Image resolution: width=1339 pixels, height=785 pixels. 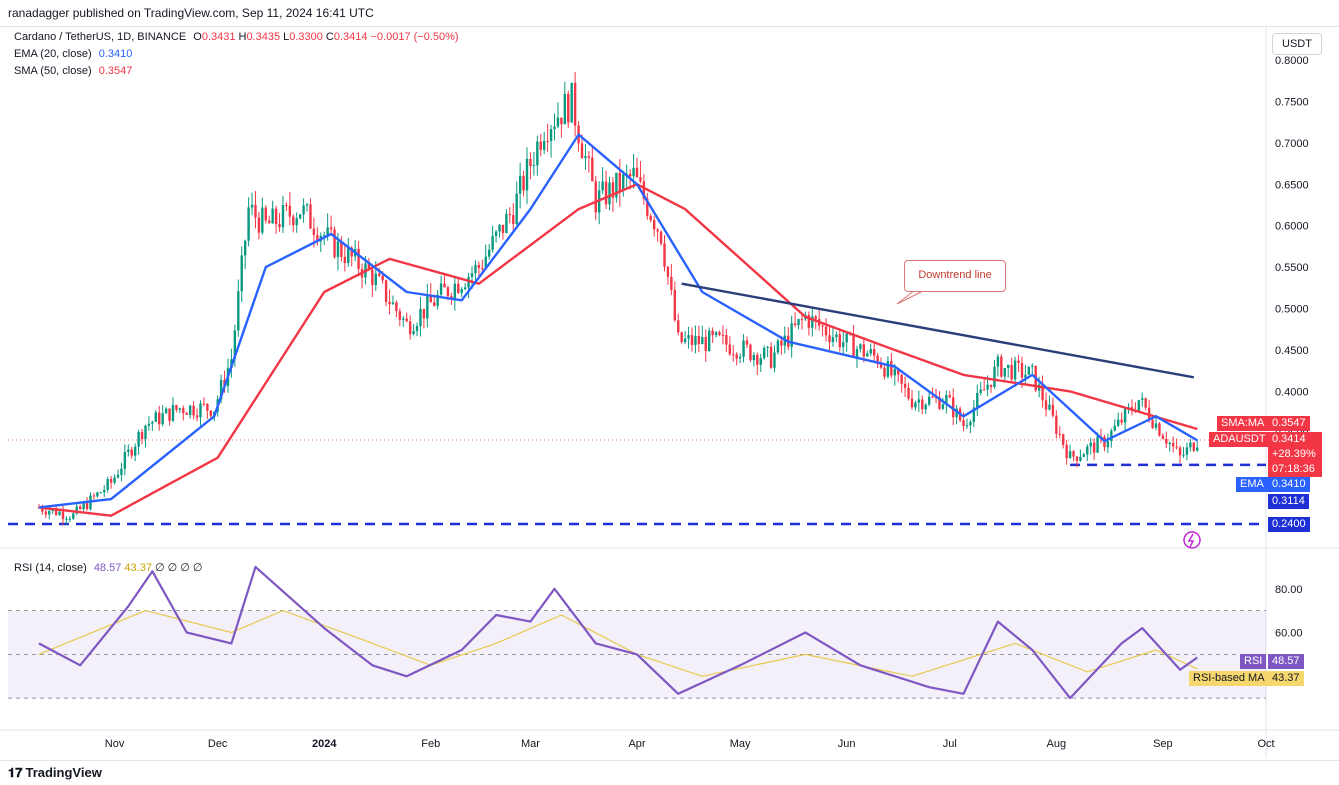 I want to click on price-tick-label: 0.4500, so click(x=1292, y=351).